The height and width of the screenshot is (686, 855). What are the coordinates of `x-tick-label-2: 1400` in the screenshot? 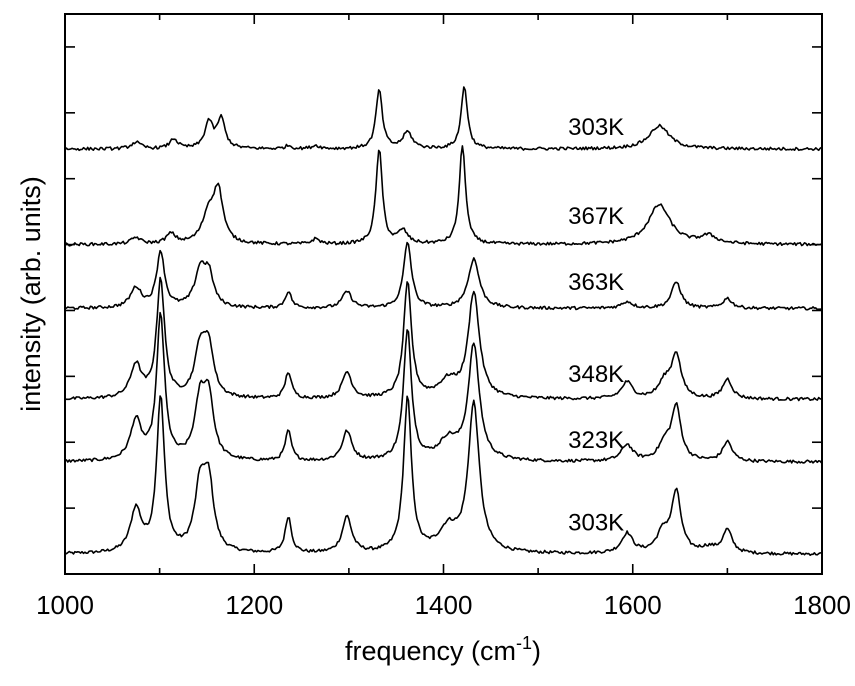 It's located at (444, 605).